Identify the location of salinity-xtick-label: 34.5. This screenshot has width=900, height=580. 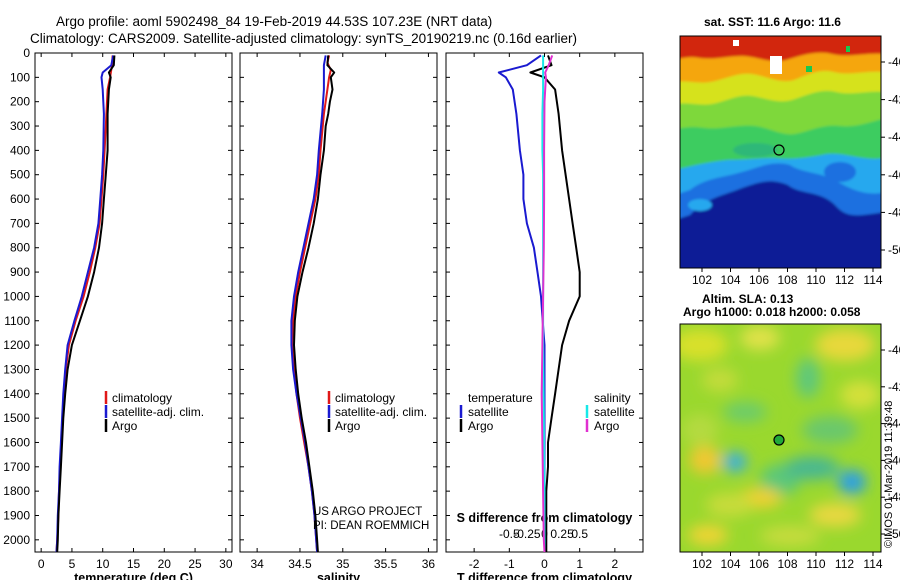
(300, 564).